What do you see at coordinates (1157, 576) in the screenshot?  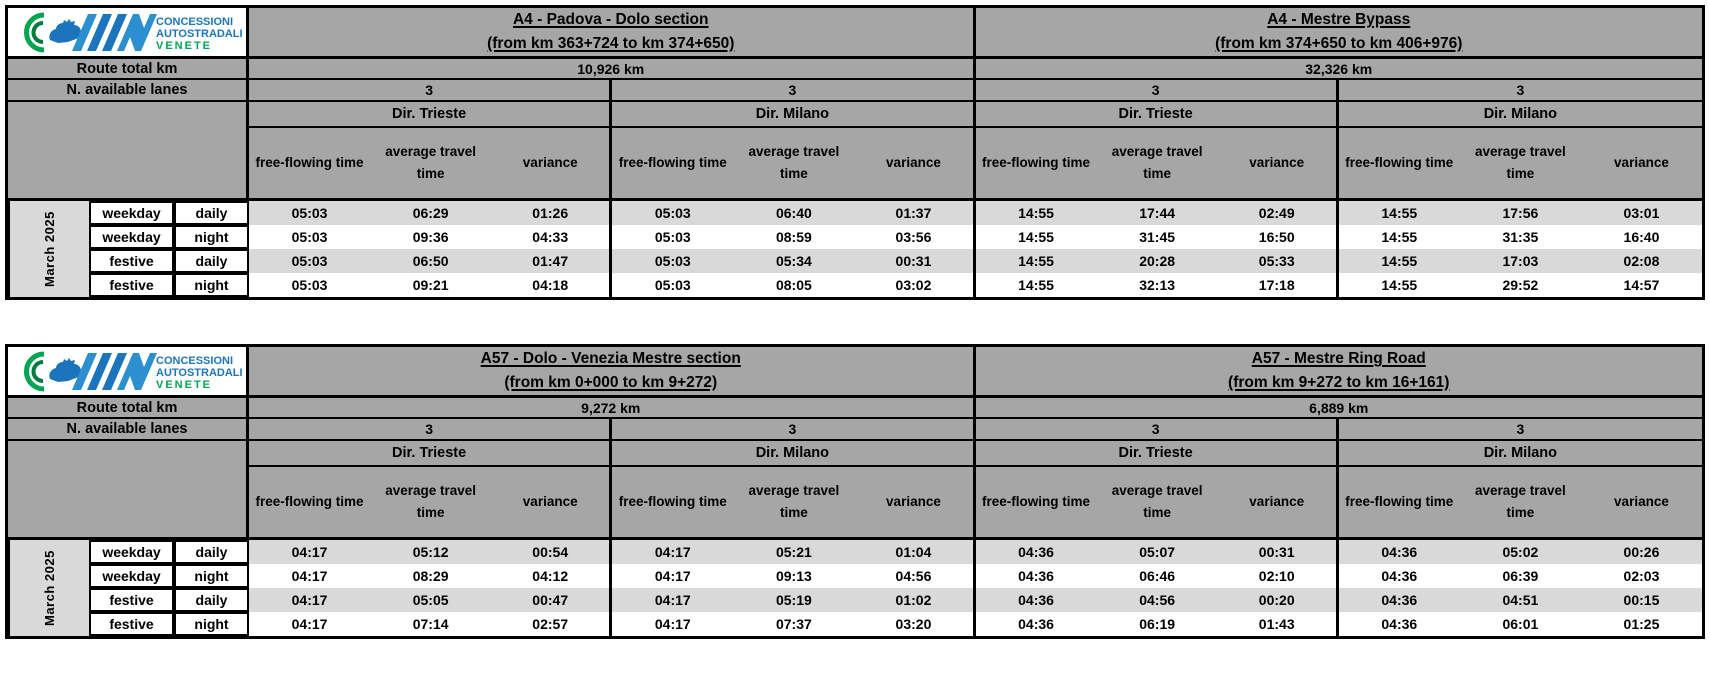 I see `travel-time-value: 06:46` at bounding box center [1157, 576].